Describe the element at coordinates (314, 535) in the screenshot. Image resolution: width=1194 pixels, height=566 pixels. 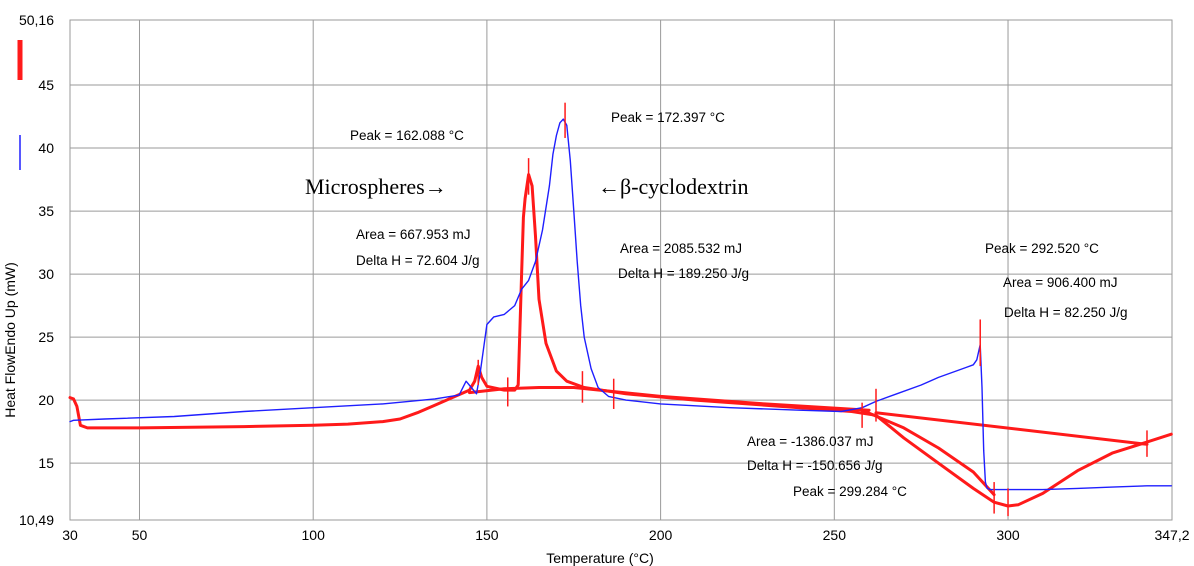
I see `x-tick-label: 100` at that location.